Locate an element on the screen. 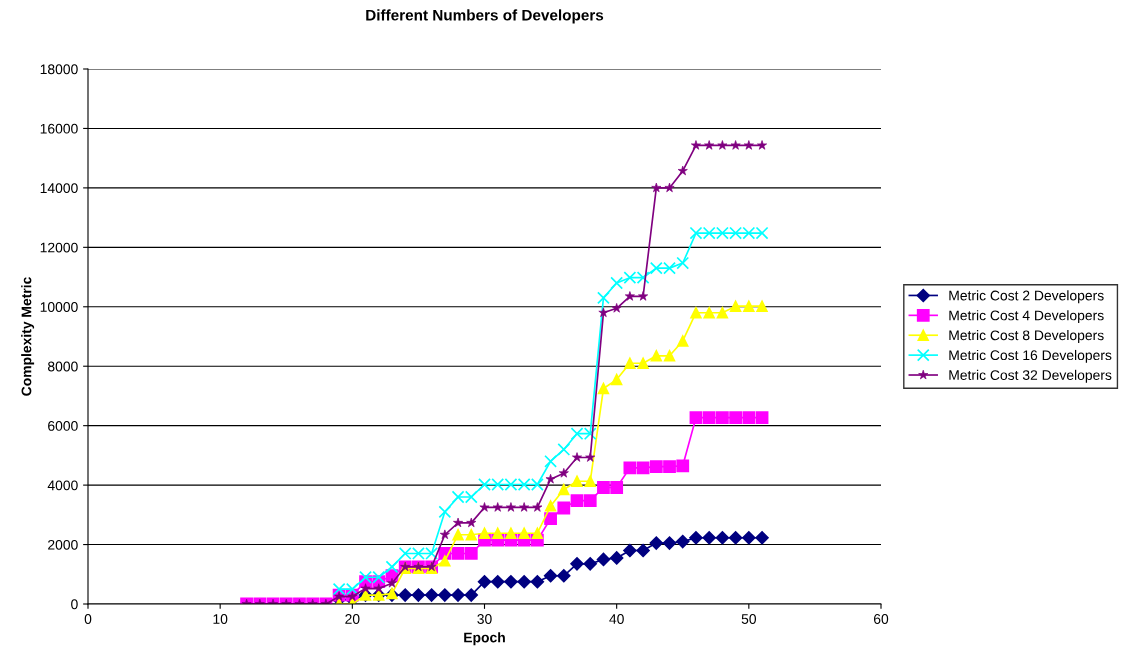  legend-label: Metric Cost 4 Developers is located at coordinates (1026, 317).